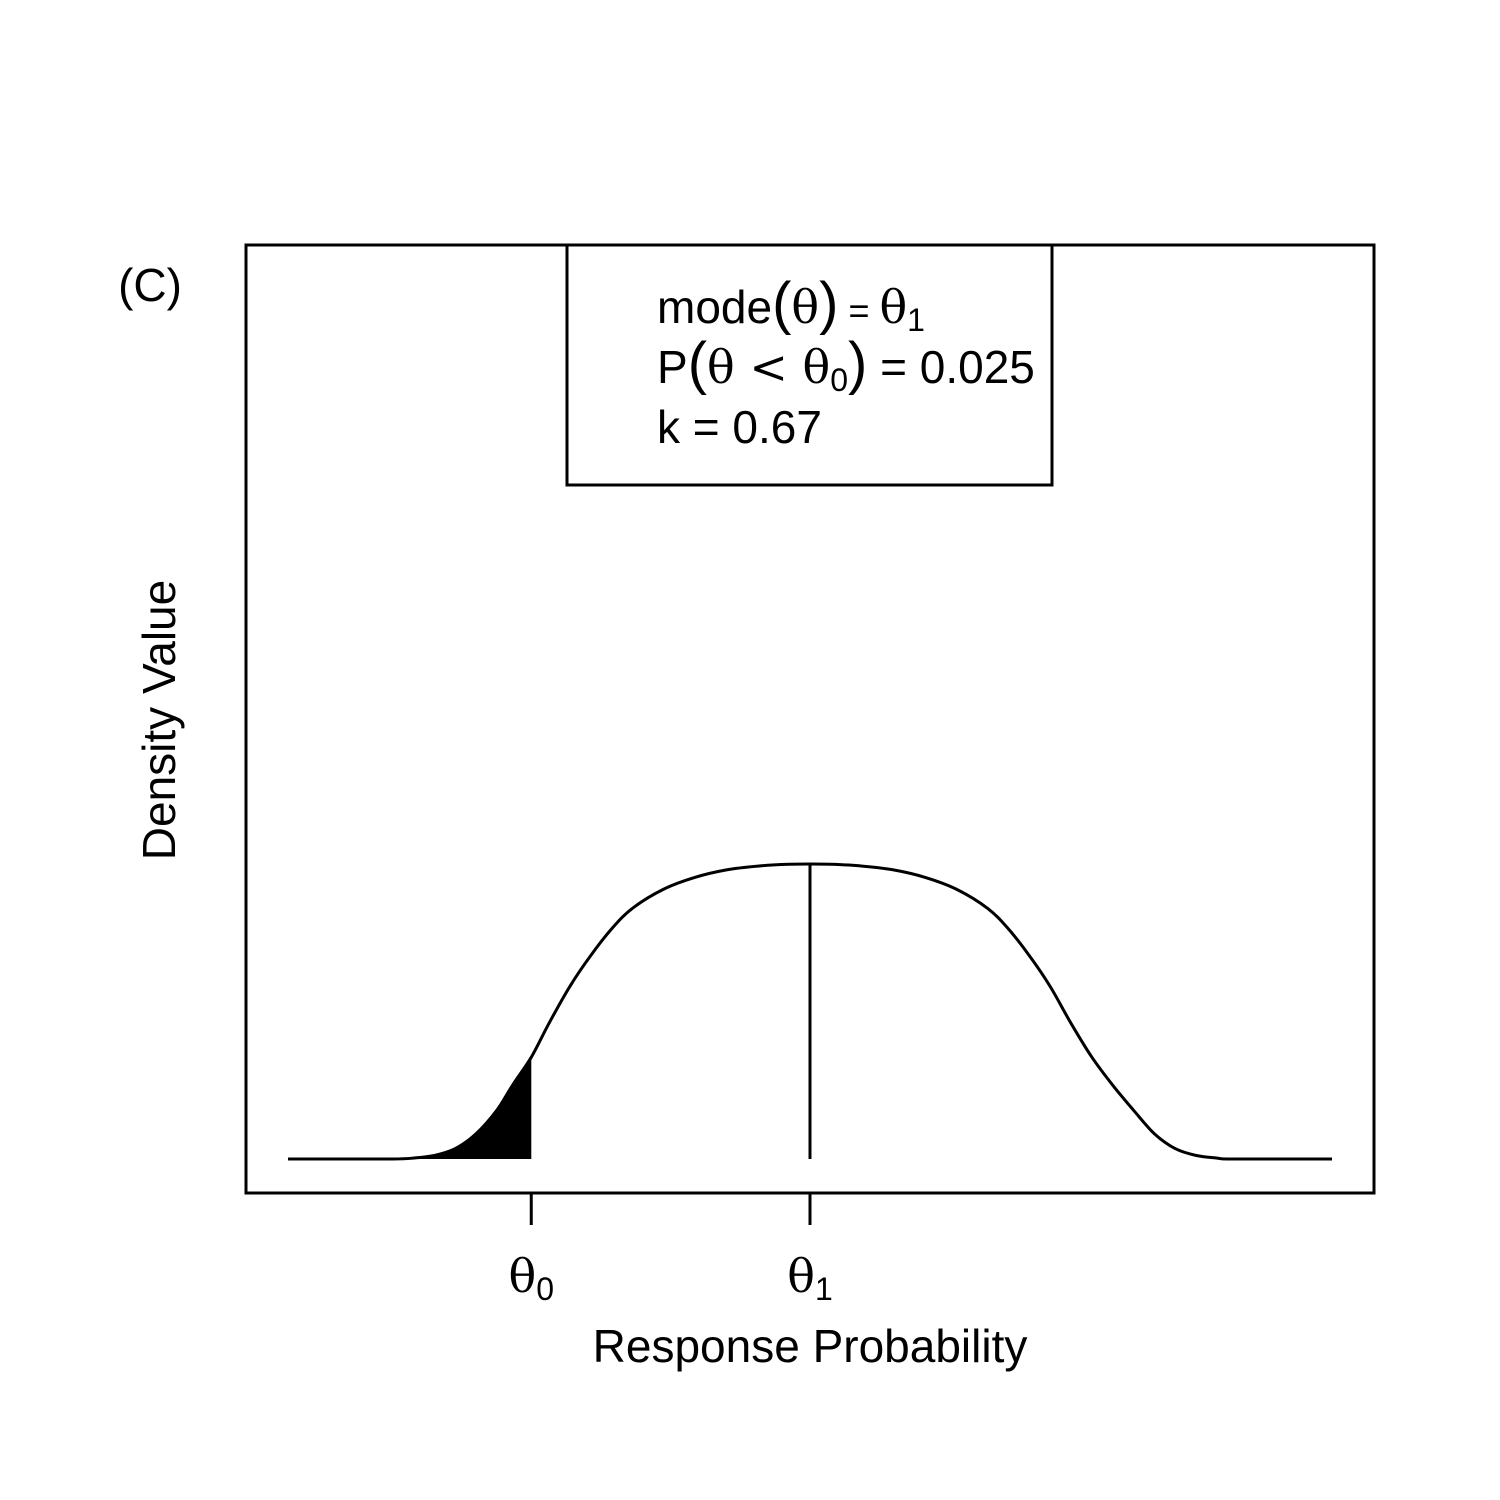 Image resolution: width=1500 pixels, height=1500 pixels. Describe the element at coordinates (810, 1346) in the screenshot. I see `x-axis-label: Response Probability` at that location.